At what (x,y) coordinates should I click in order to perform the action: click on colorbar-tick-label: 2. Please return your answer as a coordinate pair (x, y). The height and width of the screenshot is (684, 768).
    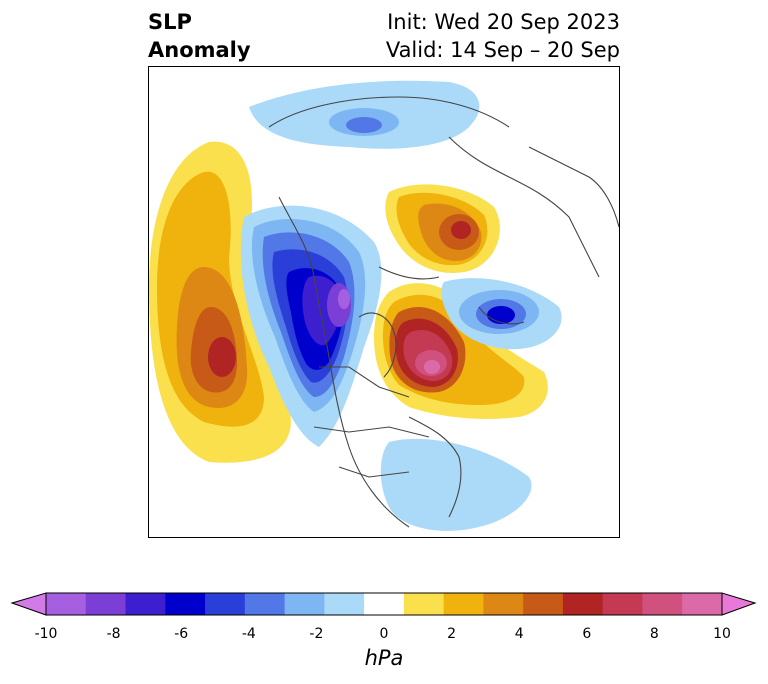
    Looking at the image, I should click on (452, 634).